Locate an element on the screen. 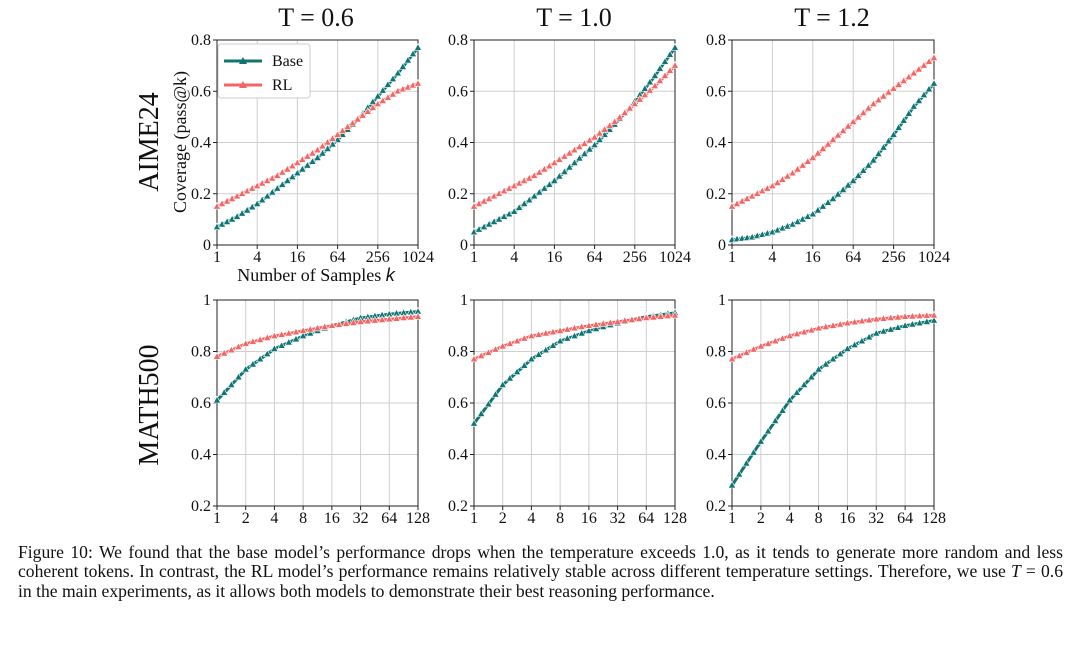 The height and width of the screenshot is (649, 1076). x-tick-label: 8 is located at coordinates (303, 518).